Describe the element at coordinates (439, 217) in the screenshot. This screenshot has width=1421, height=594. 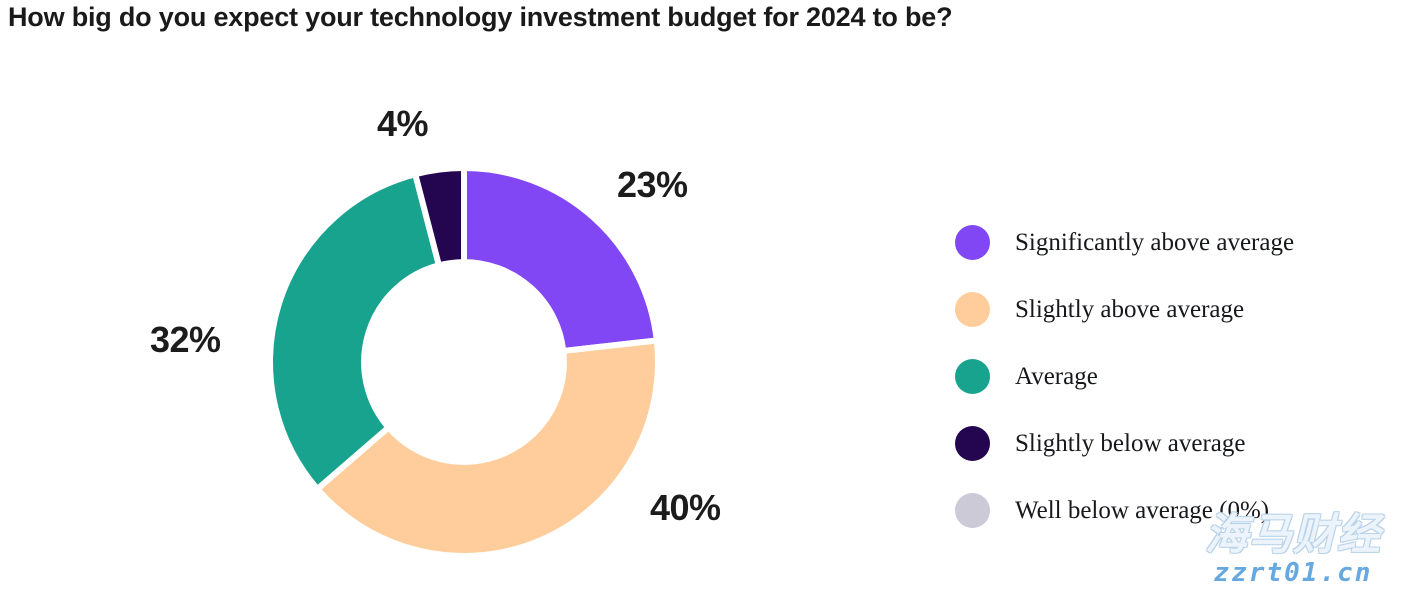
I see `donut-slice: Slightly below average 4%` at that location.